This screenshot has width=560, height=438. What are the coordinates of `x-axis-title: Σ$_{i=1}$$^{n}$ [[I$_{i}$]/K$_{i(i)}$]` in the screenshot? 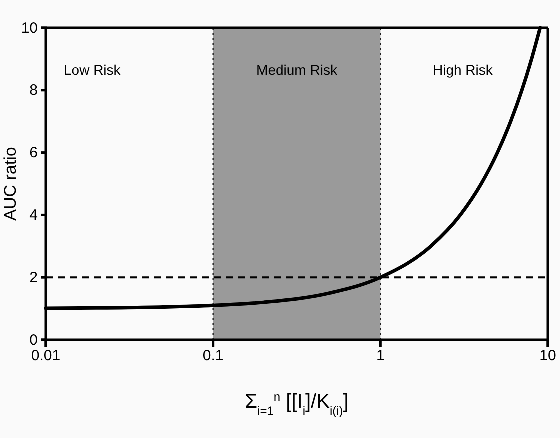 It's located at (297, 404).